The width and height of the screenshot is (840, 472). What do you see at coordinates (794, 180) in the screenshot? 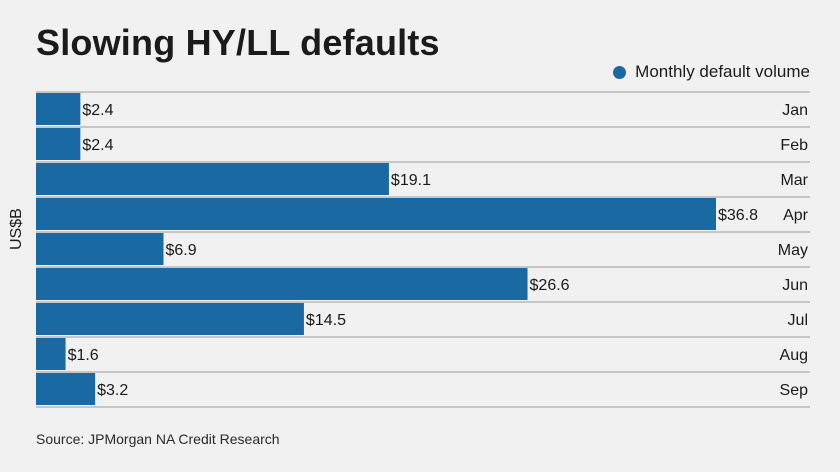
I see `category-label: Mar` at bounding box center [794, 180].